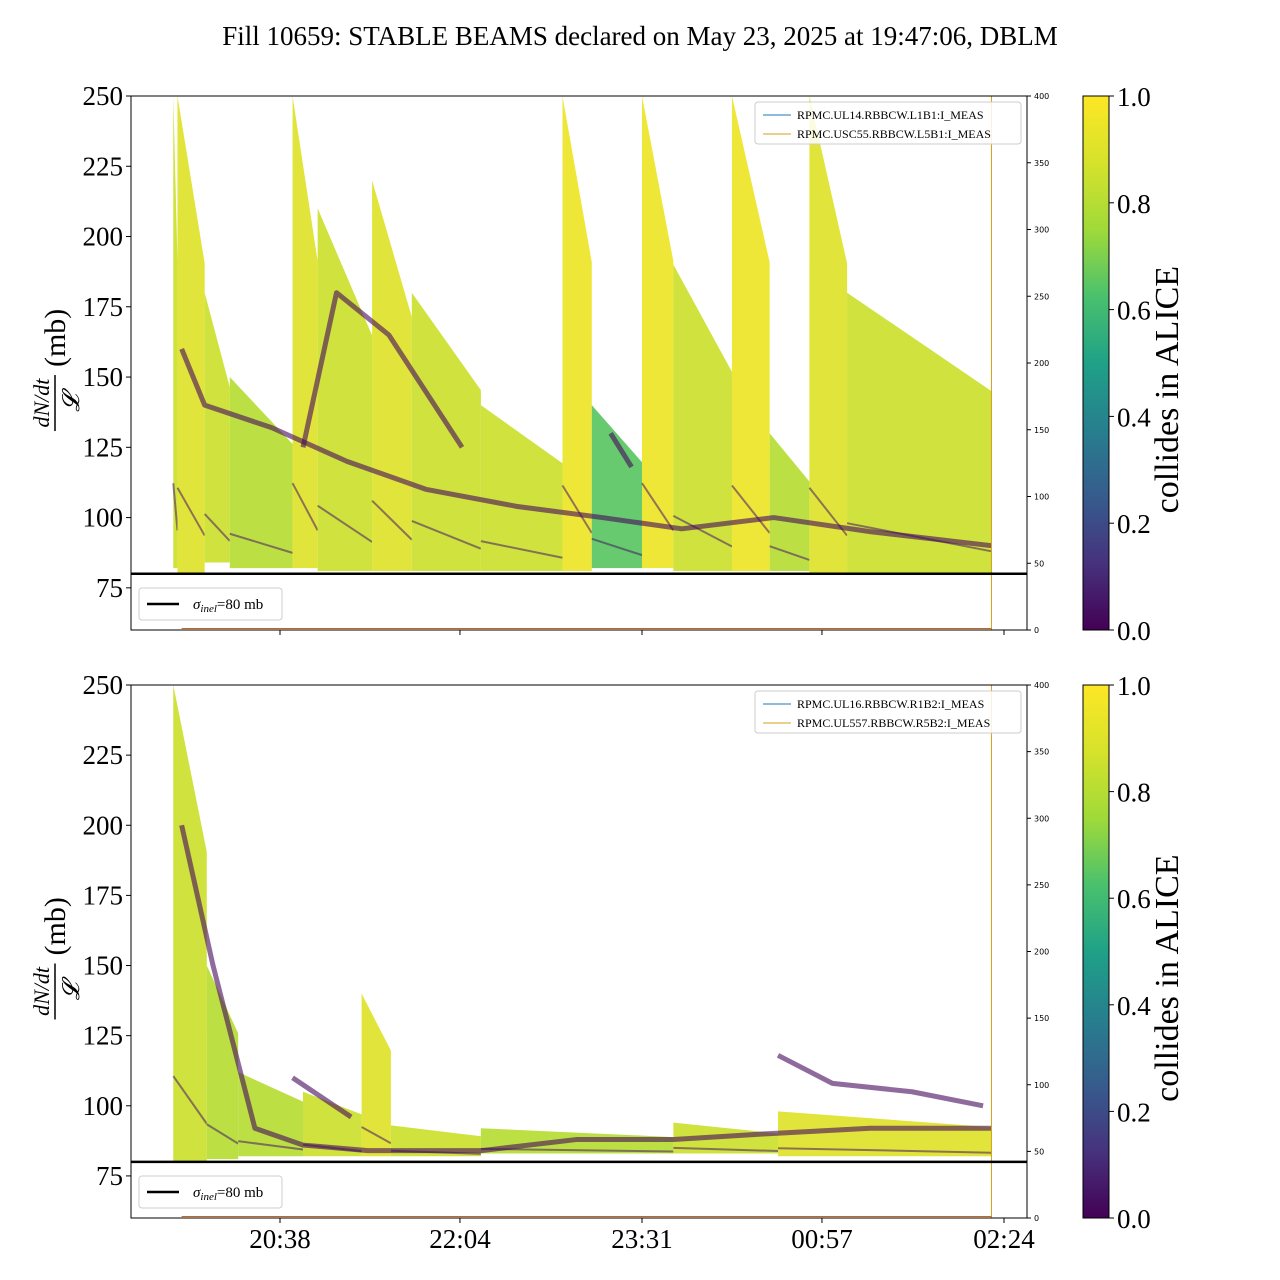  Describe the element at coordinates (890, 704) in the screenshot. I see `legend-entry: RPMC.UL16.RBBCW.R1B2:I_MEAS` at that location.